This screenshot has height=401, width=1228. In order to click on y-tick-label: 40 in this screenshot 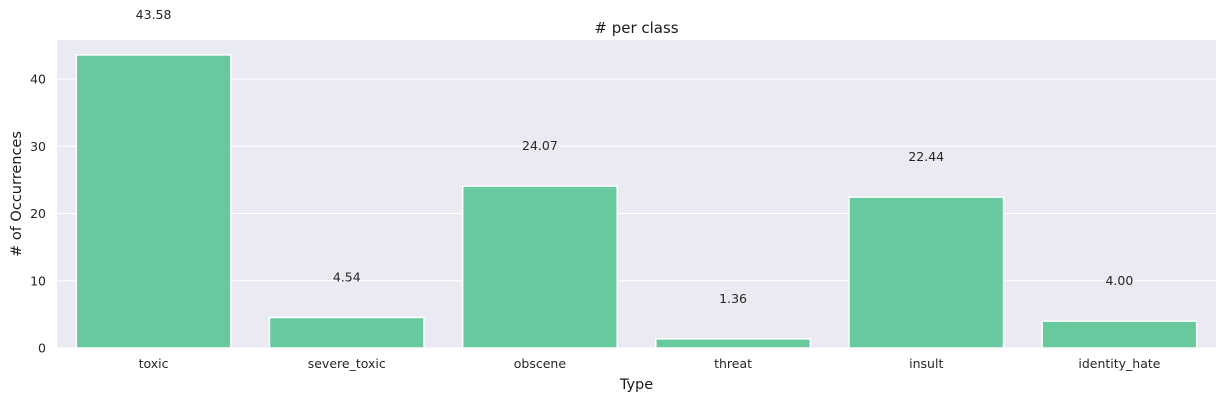, I will do `click(38, 79)`.